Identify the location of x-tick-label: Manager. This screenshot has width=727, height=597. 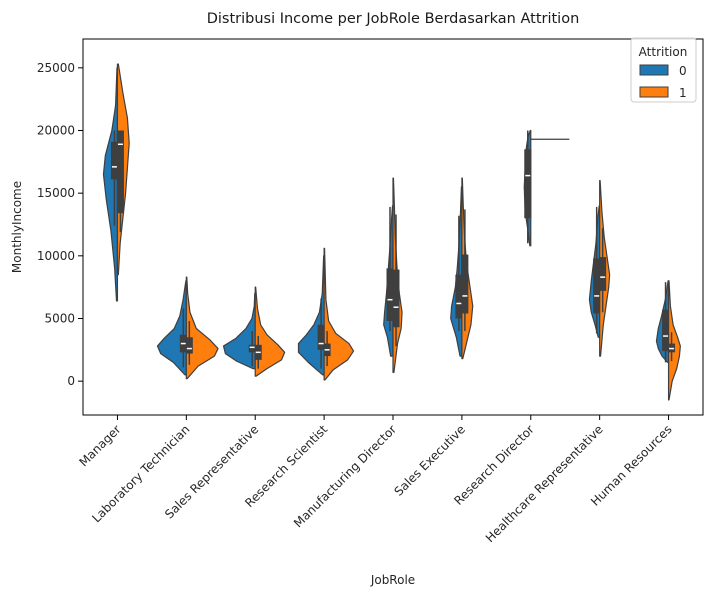
(99, 445).